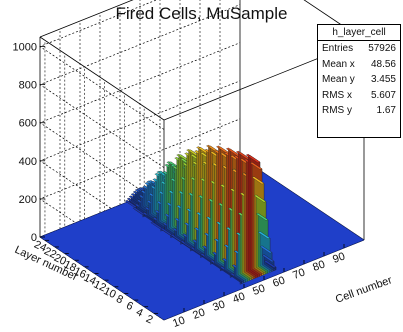  Describe the element at coordinates (90, 280) in the screenshot. I see `y-tick-label: 14` at that location.